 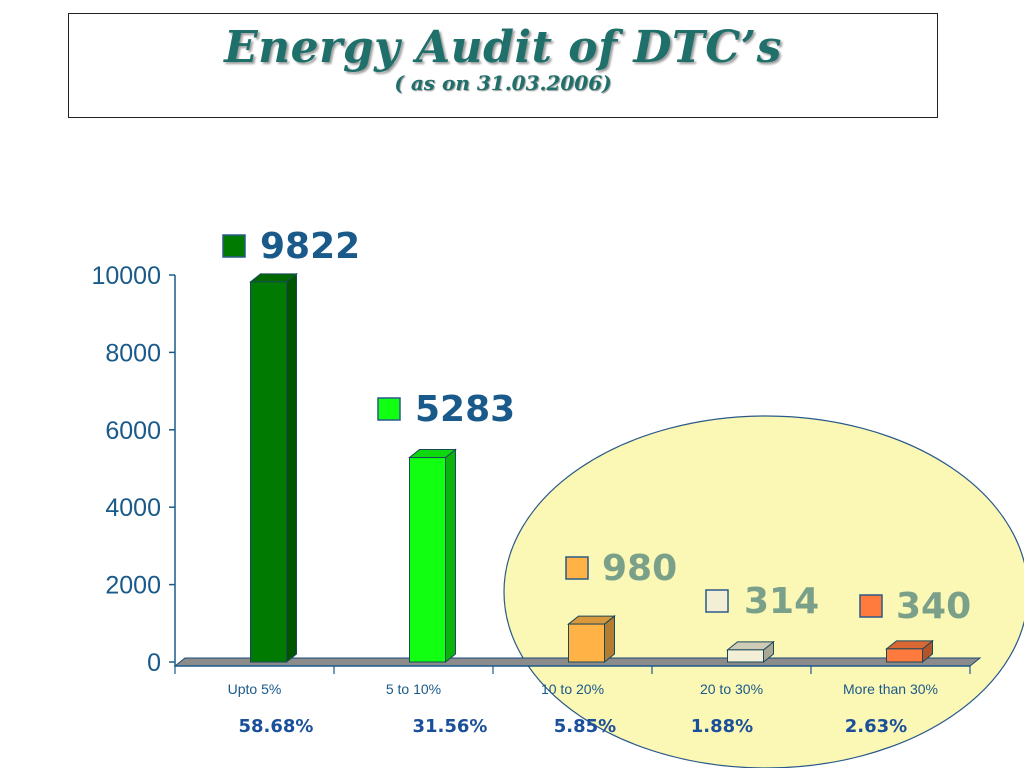 I want to click on data-label: 980, so click(x=639, y=568).